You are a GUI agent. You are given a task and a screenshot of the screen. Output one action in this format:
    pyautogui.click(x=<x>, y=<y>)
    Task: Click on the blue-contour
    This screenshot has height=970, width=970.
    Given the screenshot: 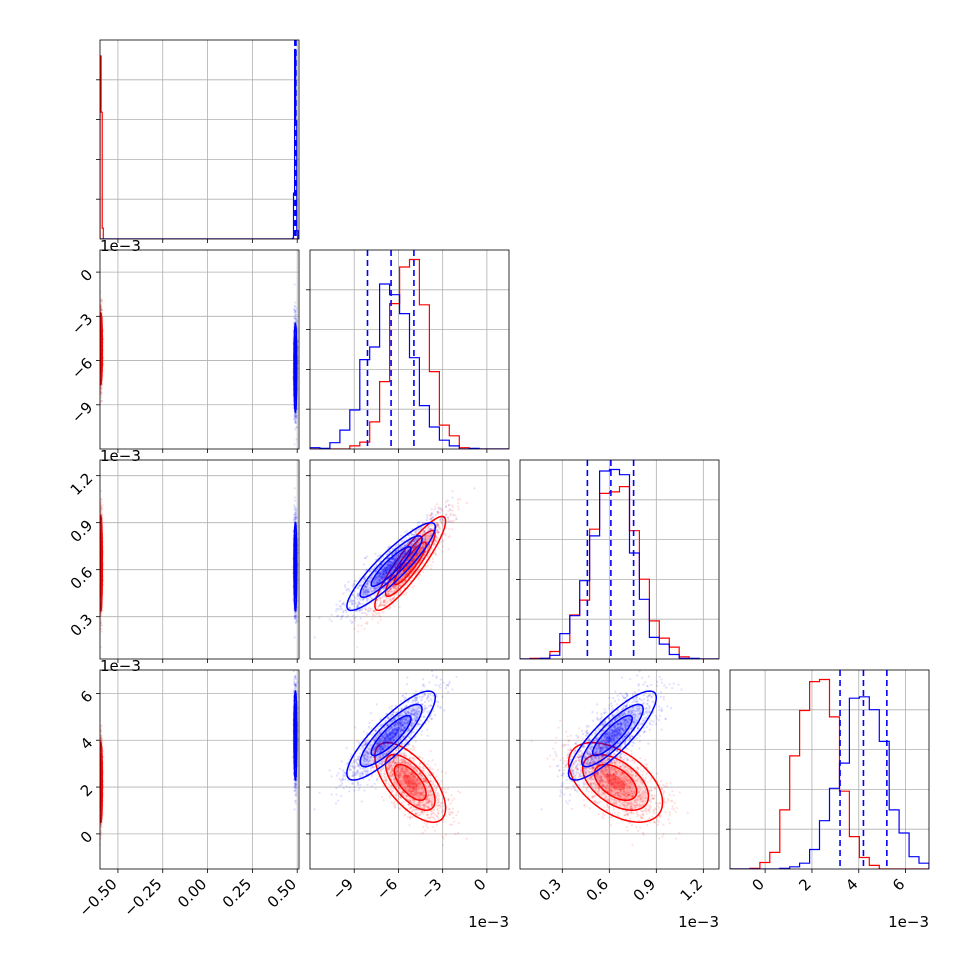 What is the action you would take?
    pyautogui.click(x=295, y=368)
    